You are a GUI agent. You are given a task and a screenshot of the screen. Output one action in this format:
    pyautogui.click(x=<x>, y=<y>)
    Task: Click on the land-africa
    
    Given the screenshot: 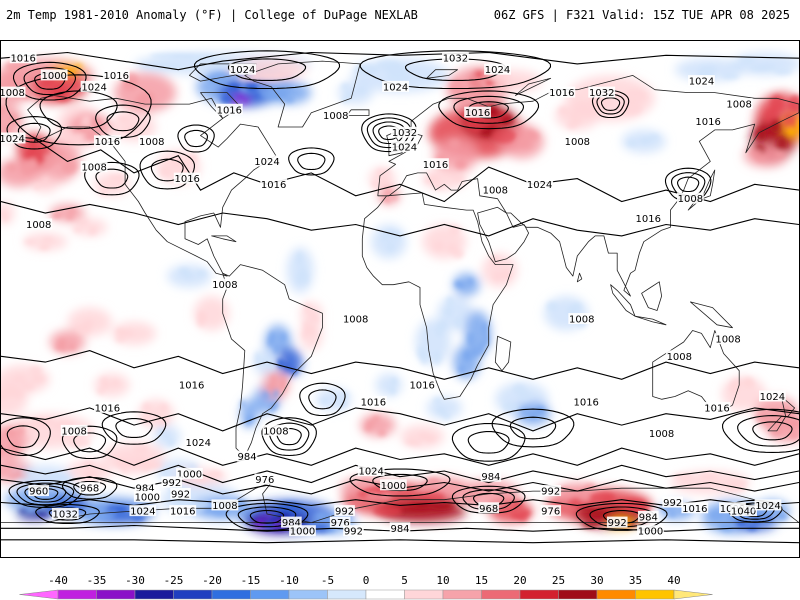 What is the action you would take?
    pyautogui.click(x=437, y=296)
    